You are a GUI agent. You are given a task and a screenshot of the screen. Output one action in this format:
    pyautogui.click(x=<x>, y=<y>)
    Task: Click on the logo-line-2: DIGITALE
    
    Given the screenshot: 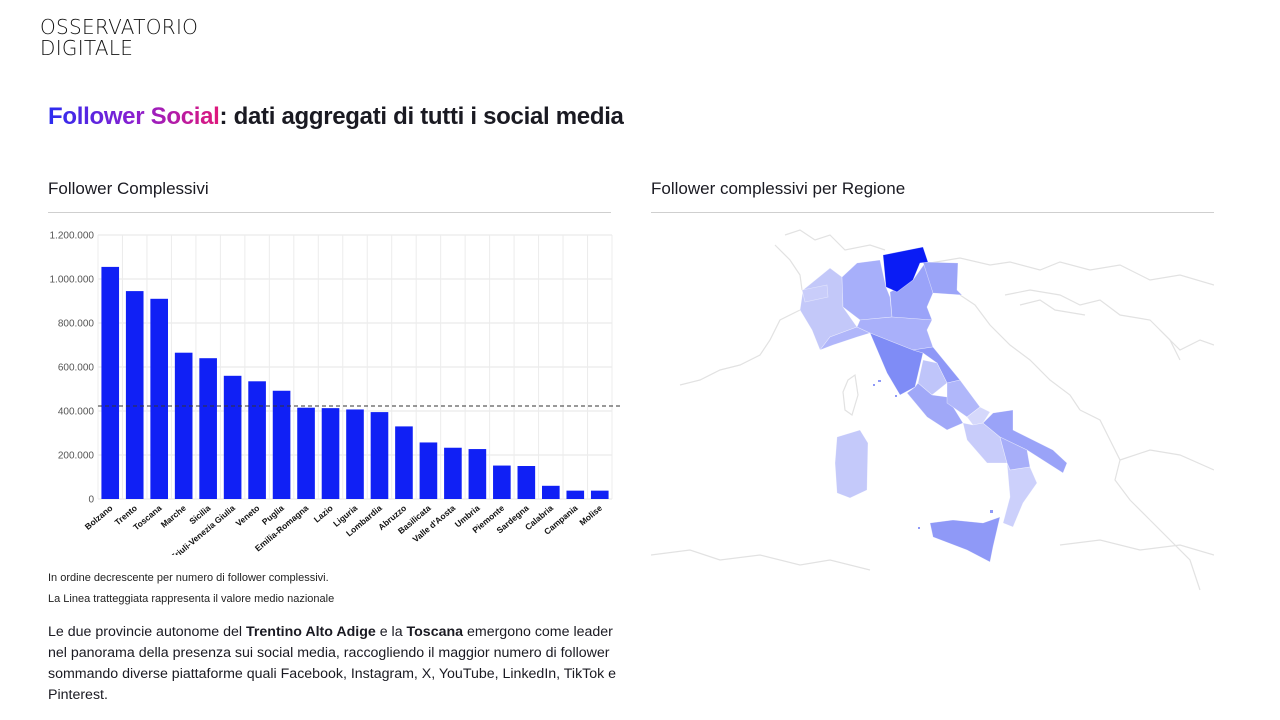 What is the action you would take?
    pyautogui.click(x=87, y=48)
    